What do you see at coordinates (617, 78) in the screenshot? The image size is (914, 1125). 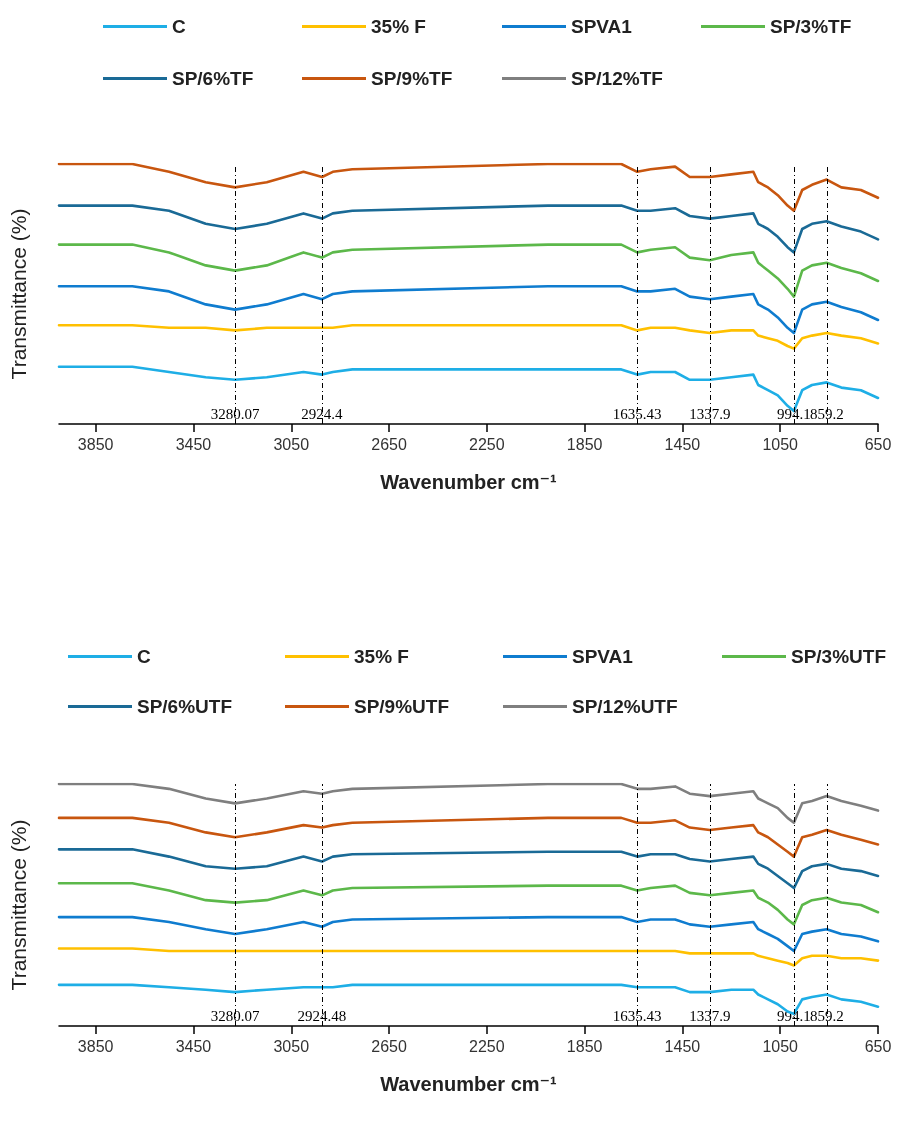 I see `legend-label: SP/12%TF` at bounding box center [617, 78].